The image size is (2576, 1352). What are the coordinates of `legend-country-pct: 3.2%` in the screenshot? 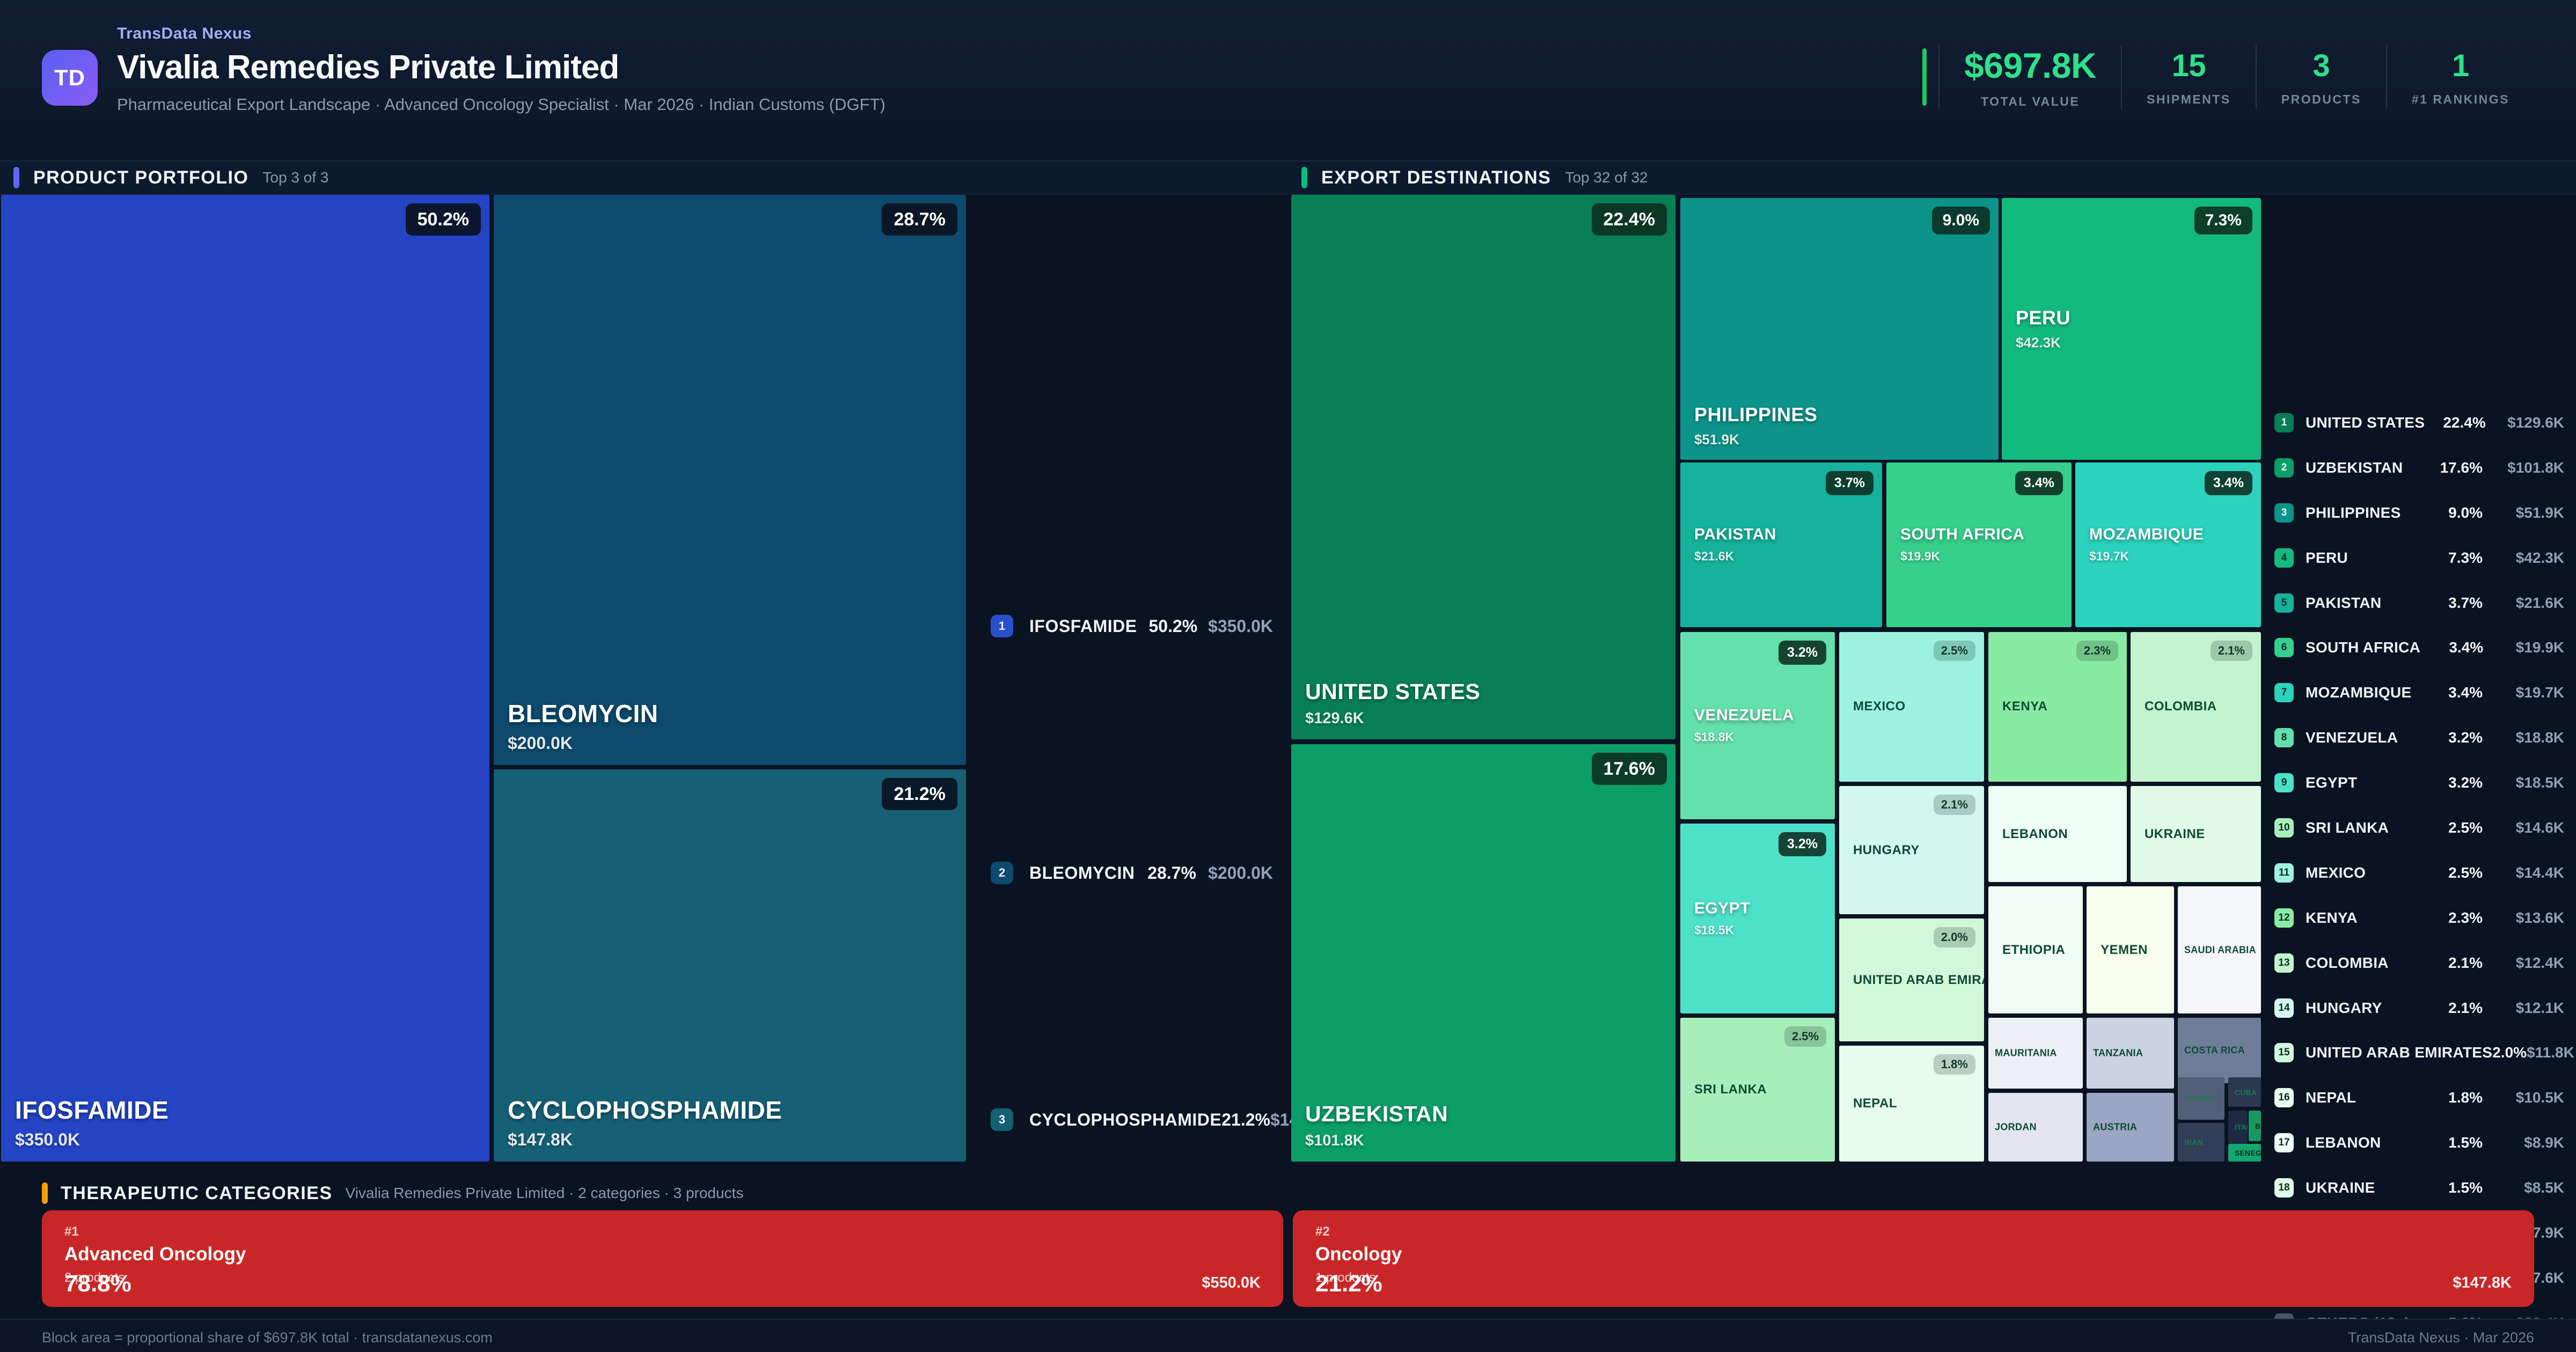 It's located at (2465, 782).